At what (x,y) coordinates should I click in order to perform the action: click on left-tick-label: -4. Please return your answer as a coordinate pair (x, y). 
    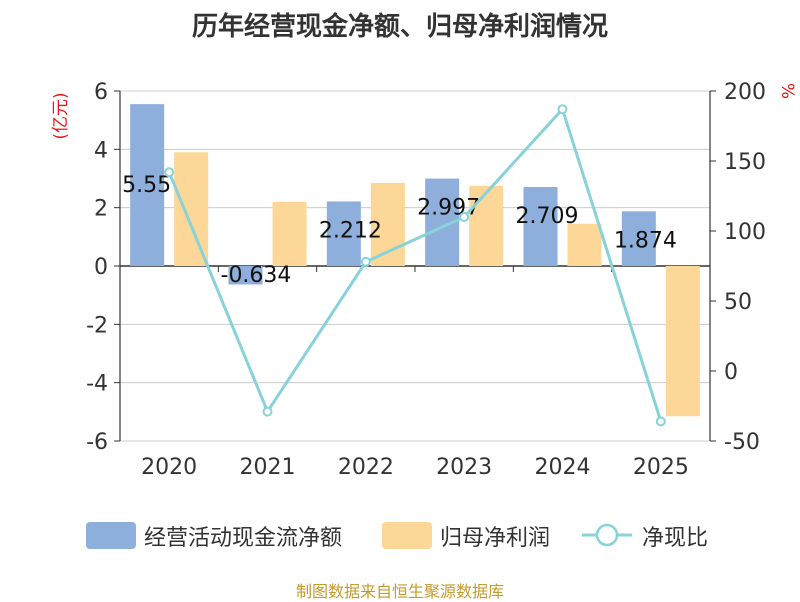
    Looking at the image, I should click on (97, 384).